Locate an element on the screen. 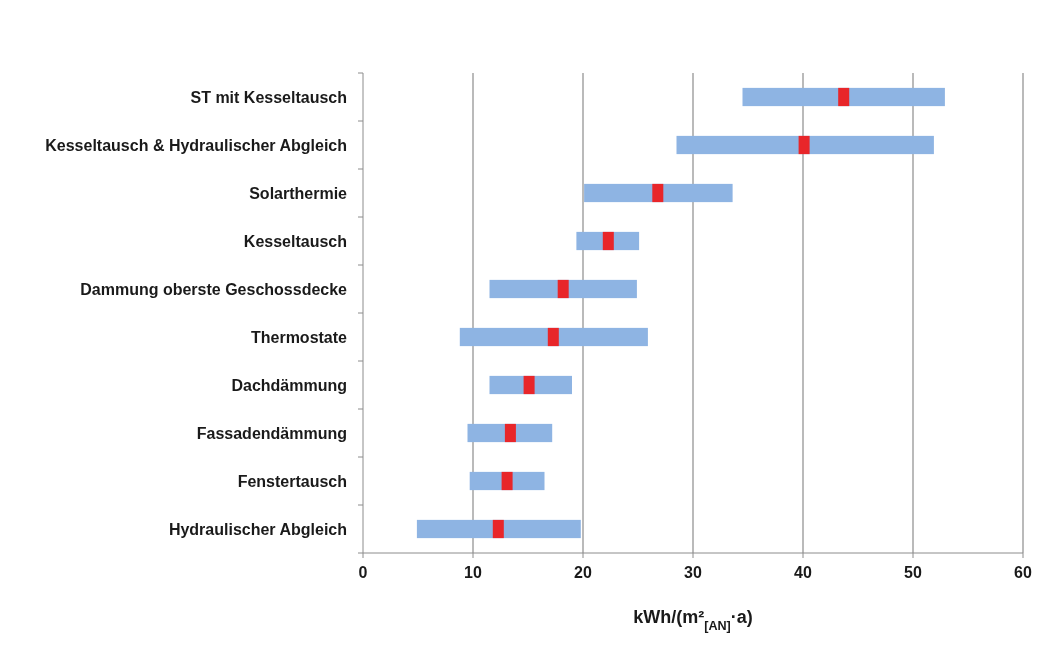 This screenshot has height=651, width=1051. y-tick-label: ST mit Kesseltausch is located at coordinates (268, 97).